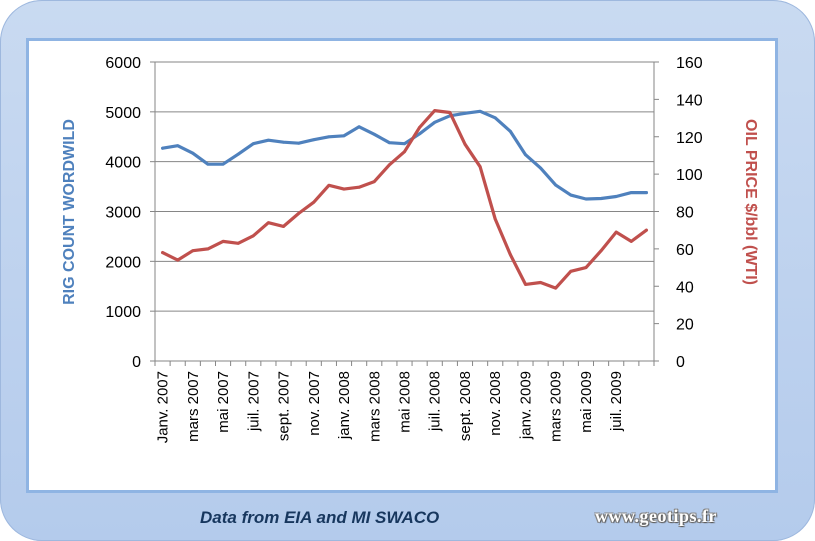  Describe the element at coordinates (685, 213) in the screenshot. I see `right-tick-label: 80` at that location.